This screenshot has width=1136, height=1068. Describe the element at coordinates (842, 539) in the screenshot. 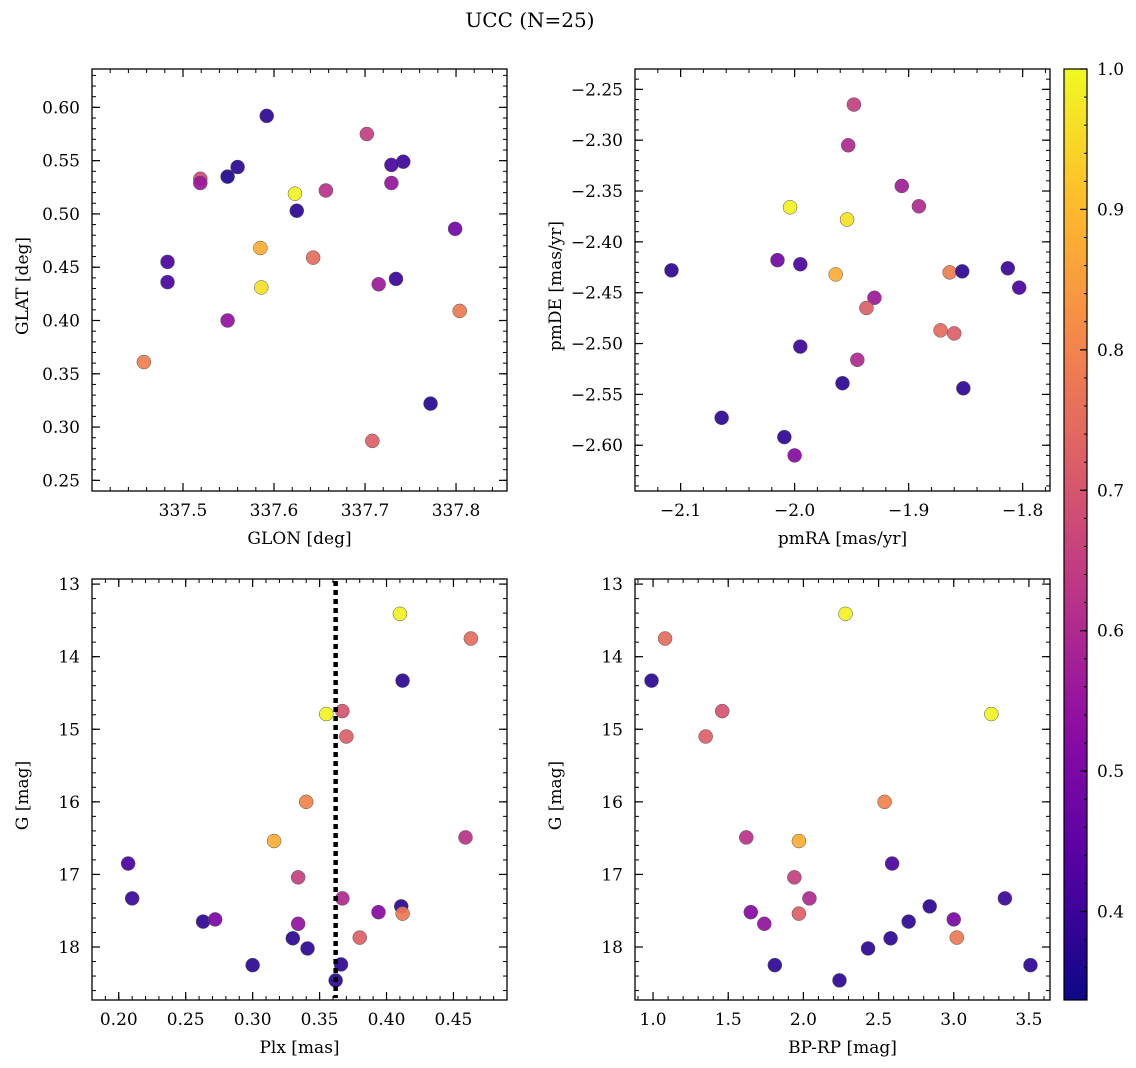

I see `x-axis-label: pmRA [mas/yr]` at that location.